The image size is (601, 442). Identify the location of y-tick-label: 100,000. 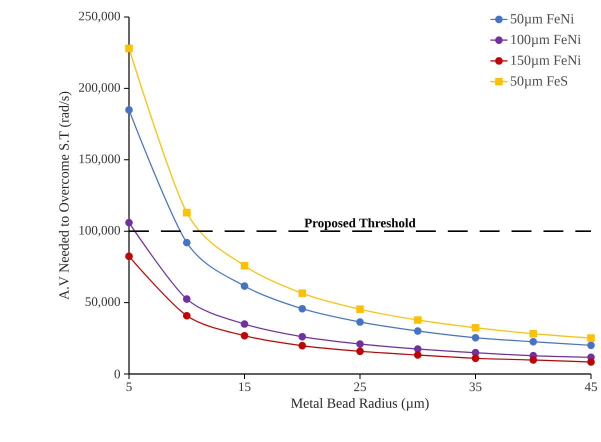
(100, 231).